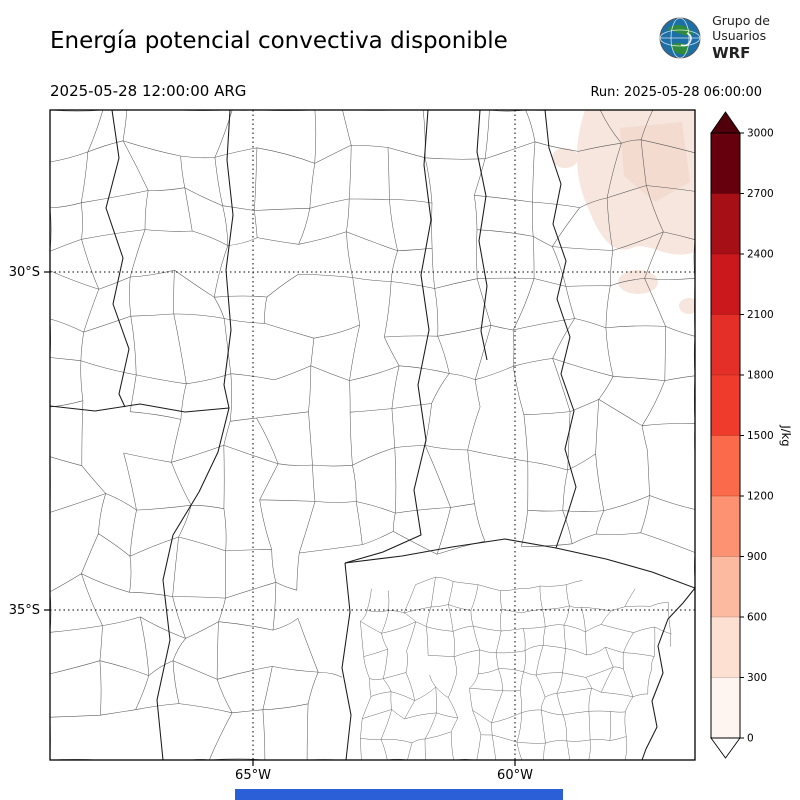  Describe the element at coordinates (680, 37) in the screenshot. I see `wrf-logo-globe-icon` at that location.